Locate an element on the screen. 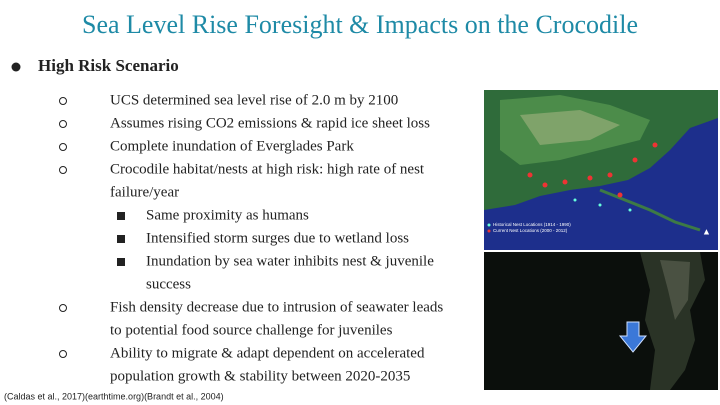 Image resolution: width=720 pixels, height=405 pixels. sub-bullet-text: success is located at coordinates (168, 284).